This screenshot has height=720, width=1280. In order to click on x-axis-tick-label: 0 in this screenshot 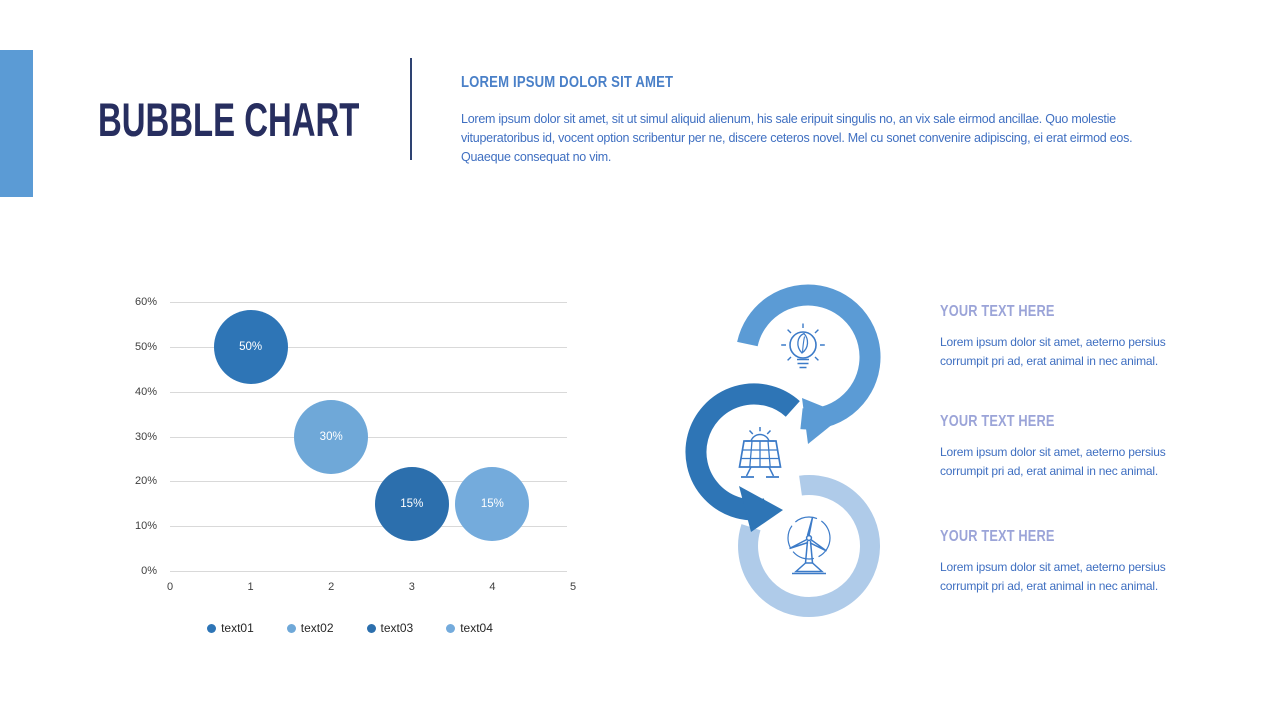, I will do `click(170, 587)`.